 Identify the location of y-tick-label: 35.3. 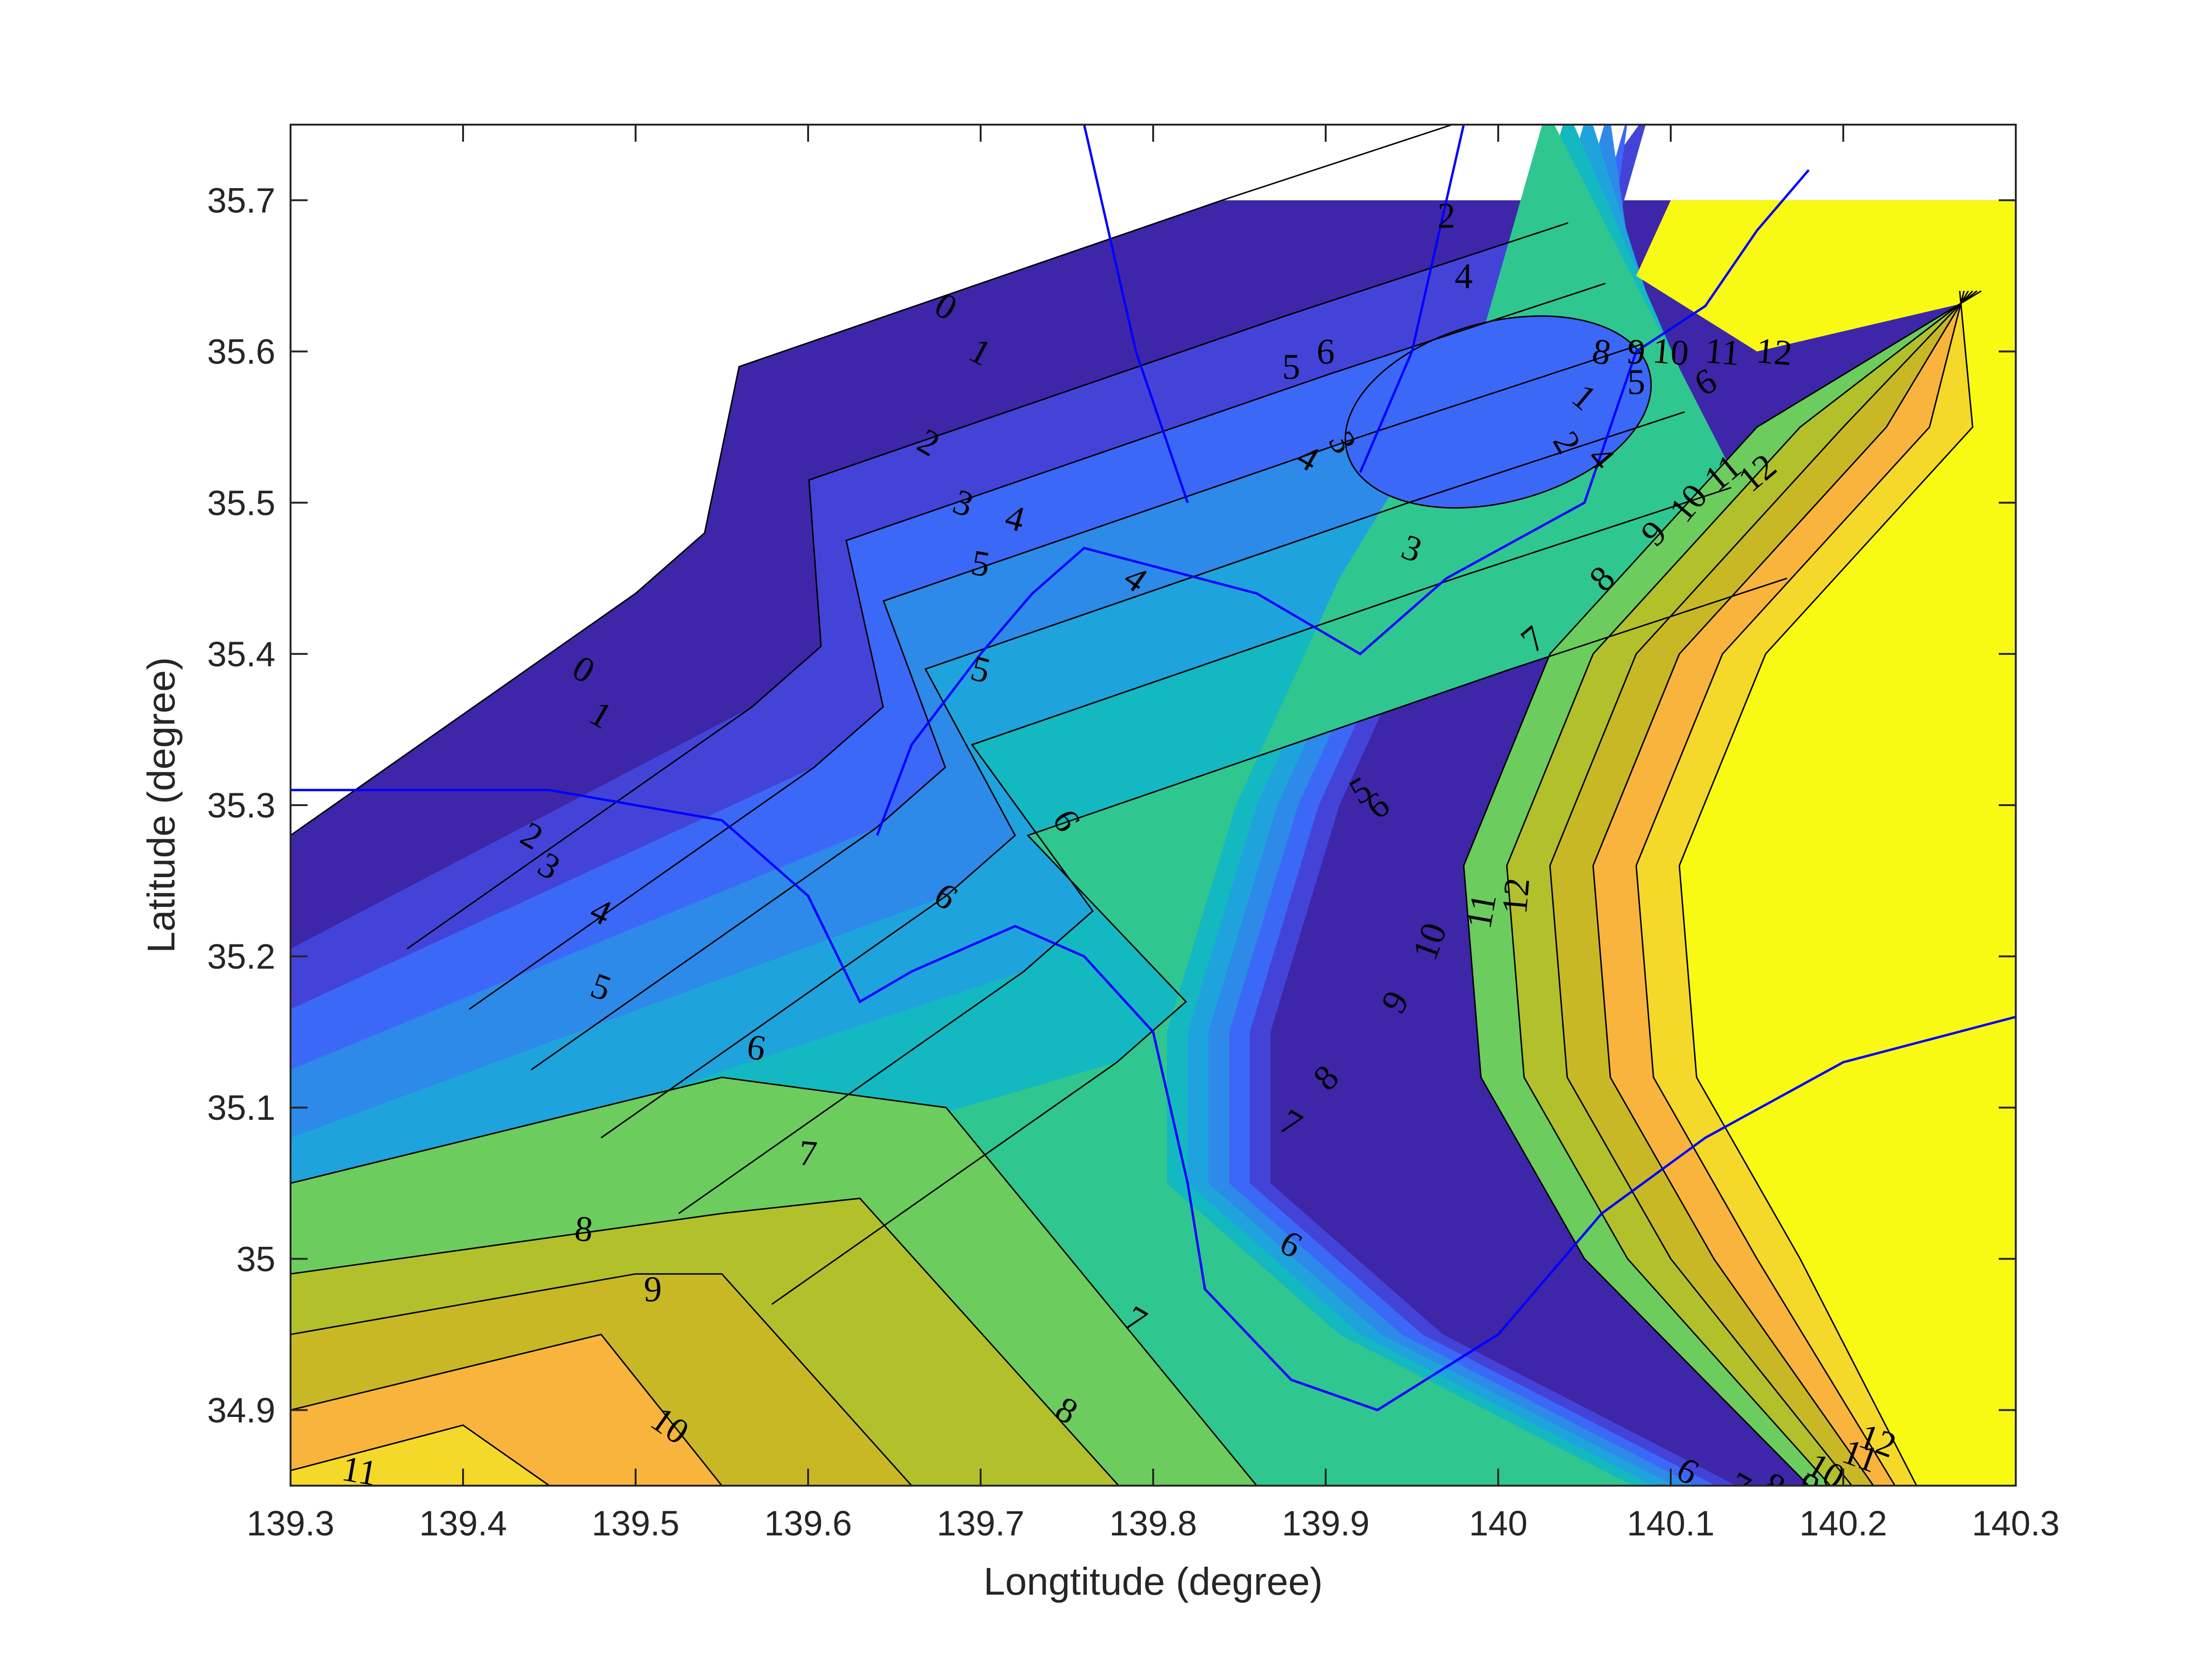
(241, 805).